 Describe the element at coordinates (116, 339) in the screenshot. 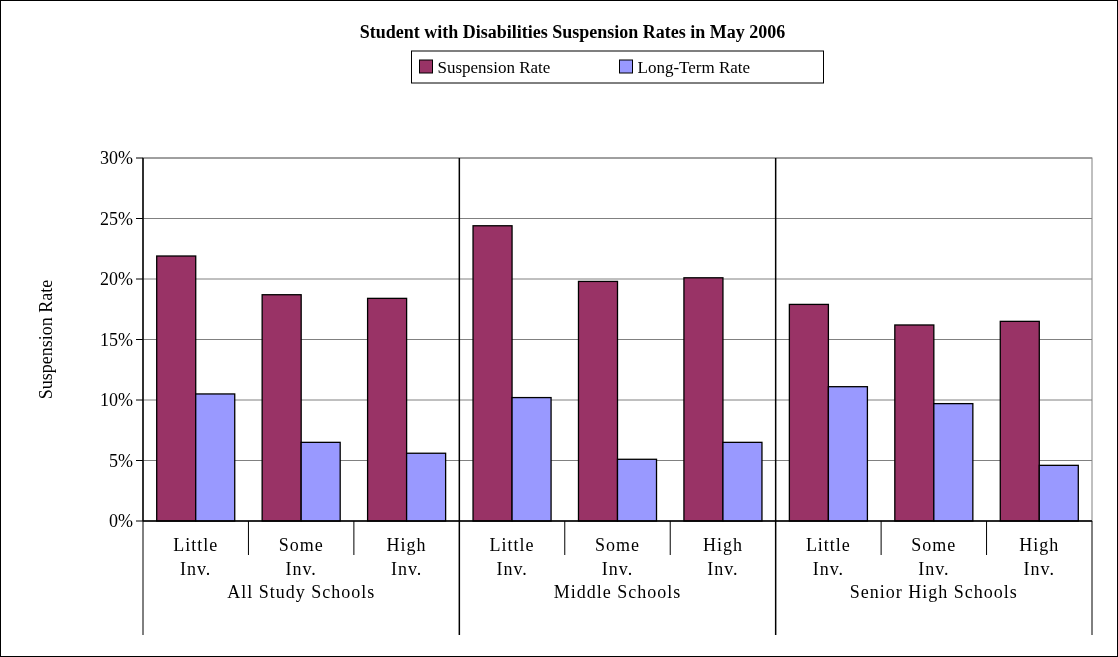

I see `y-tick-label: 15%` at that location.